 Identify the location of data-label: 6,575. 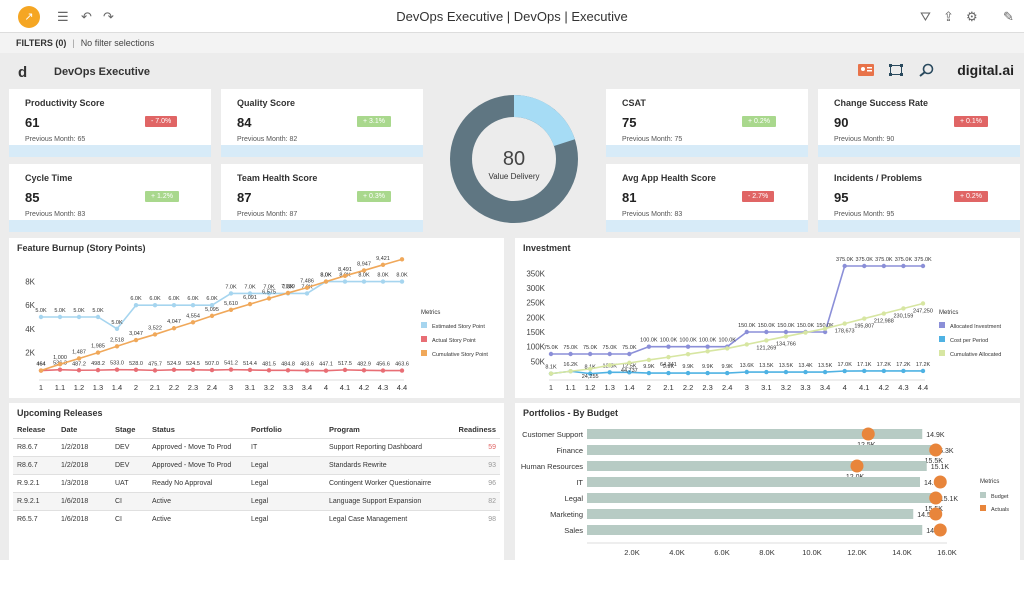
(269, 292).